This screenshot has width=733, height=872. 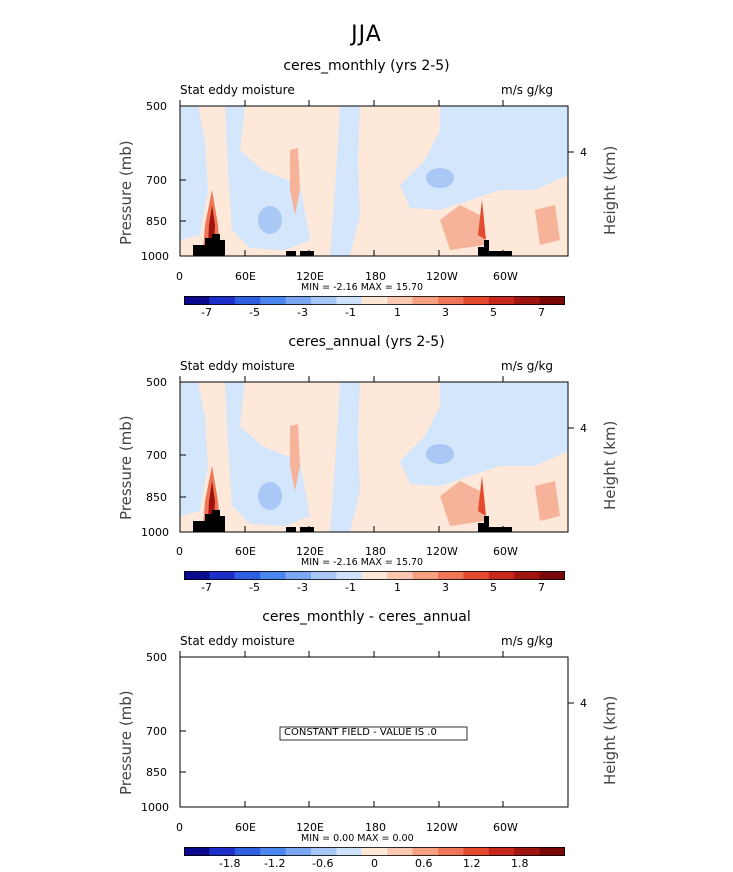 I want to click on colorbar-tick-label: -7, so click(x=206, y=312).